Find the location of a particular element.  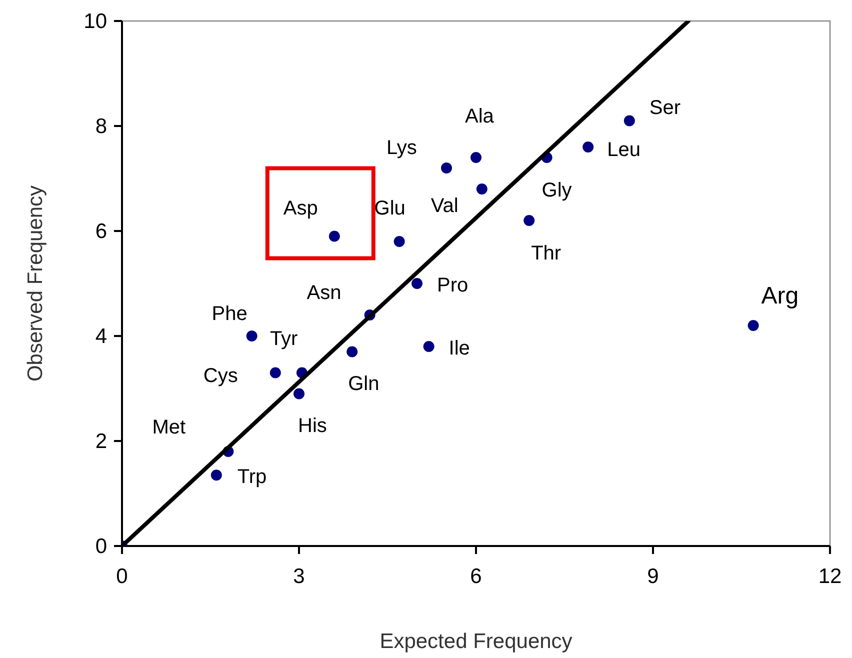

annotation: Tyr is located at coordinates (284, 339).